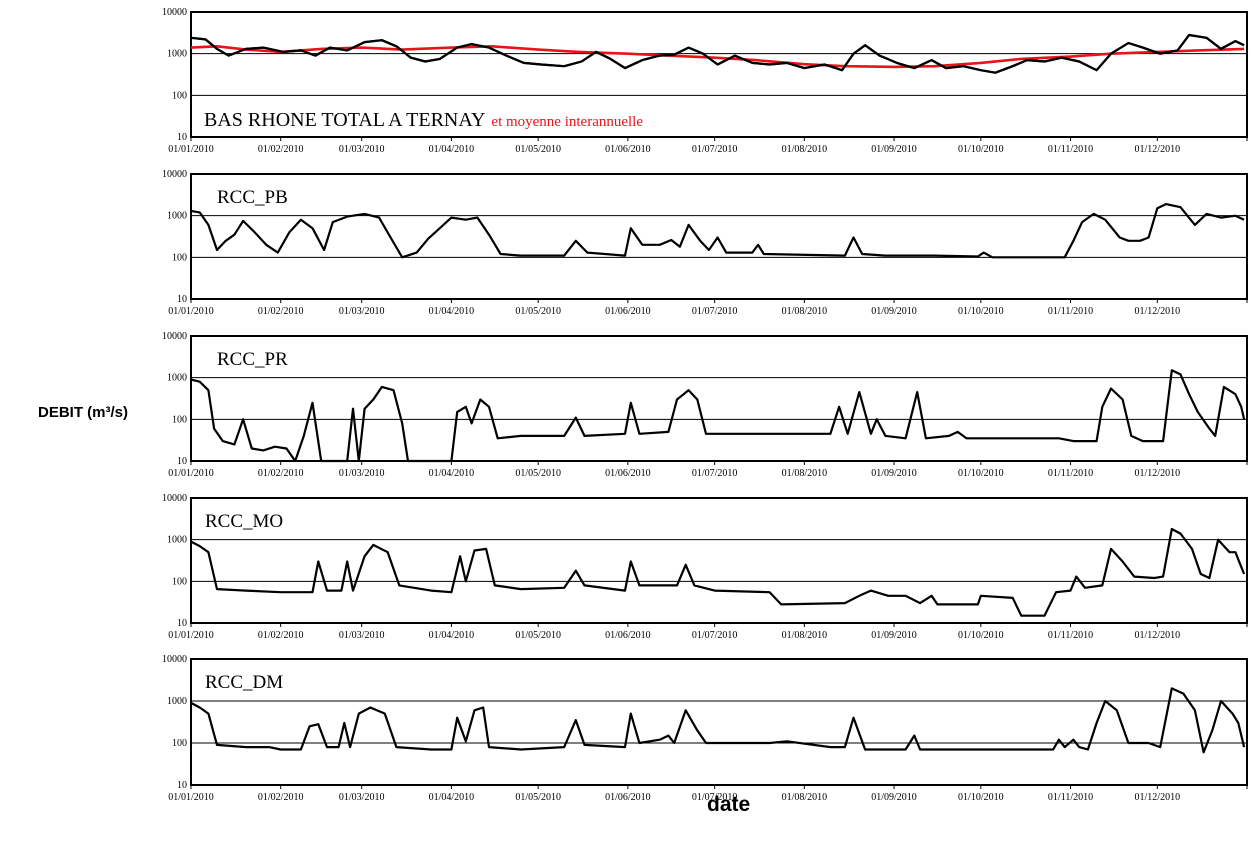 This screenshot has width=1253, height=843. What do you see at coordinates (538, 635) in the screenshot?
I see `panel-4-xtick-label: 01/05/2010` at bounding box center [538, 635].